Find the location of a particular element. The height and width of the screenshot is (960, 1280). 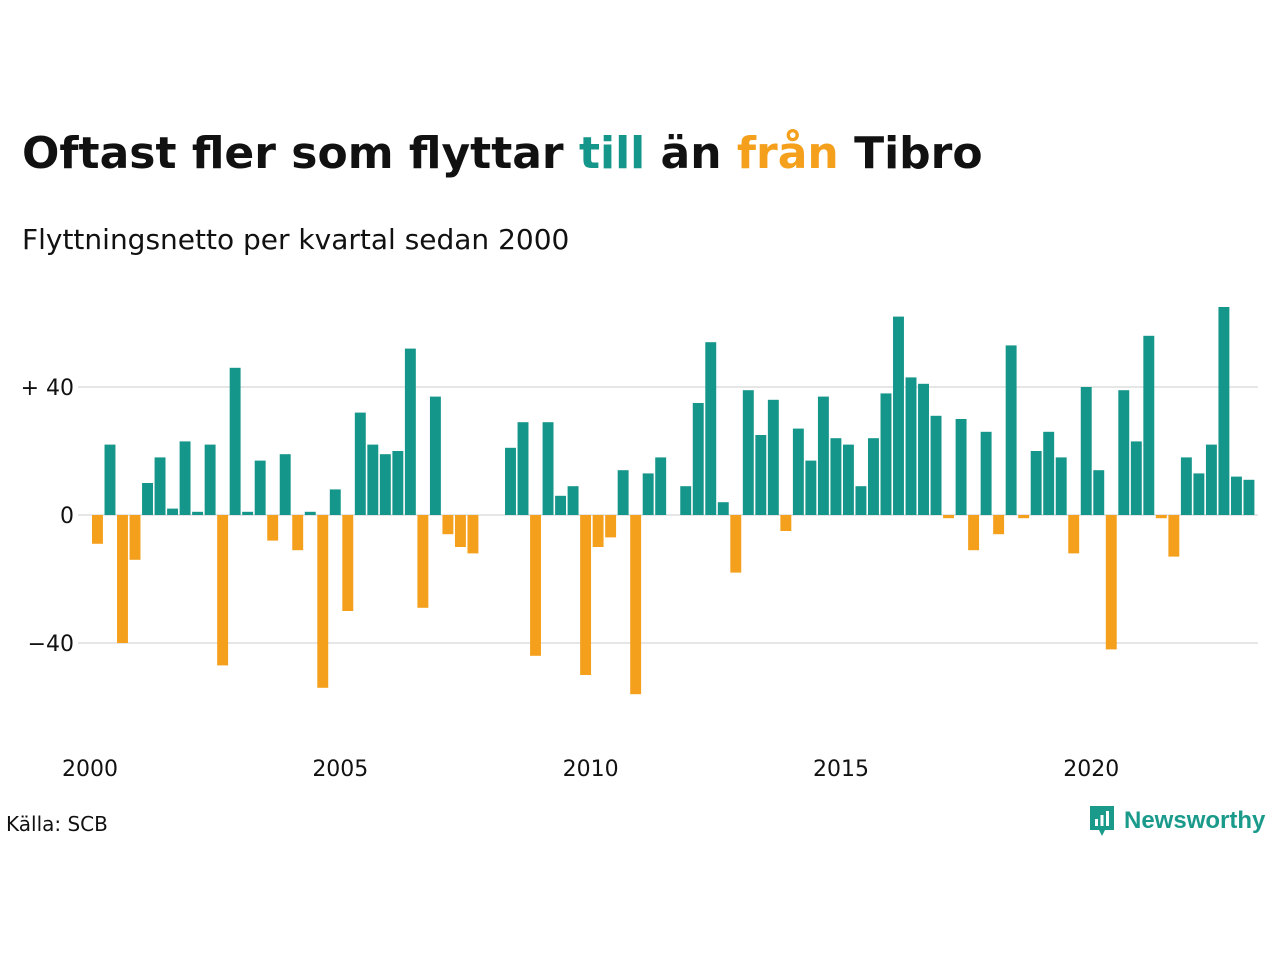

source-note: Källa: SCB is located at coordinates (57, 824).